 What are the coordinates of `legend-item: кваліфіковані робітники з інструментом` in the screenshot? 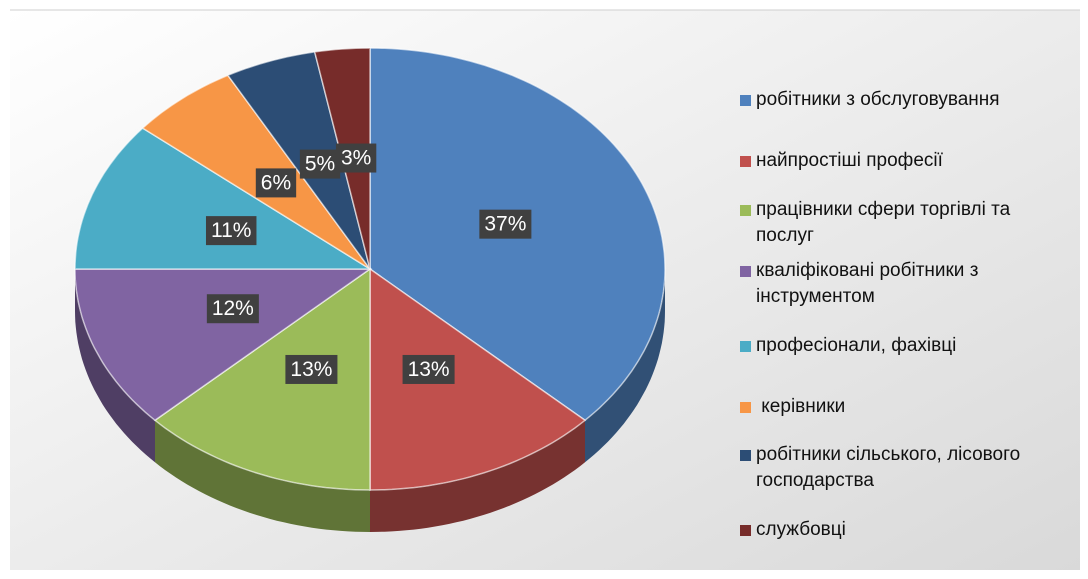 It's located at (905, 284).